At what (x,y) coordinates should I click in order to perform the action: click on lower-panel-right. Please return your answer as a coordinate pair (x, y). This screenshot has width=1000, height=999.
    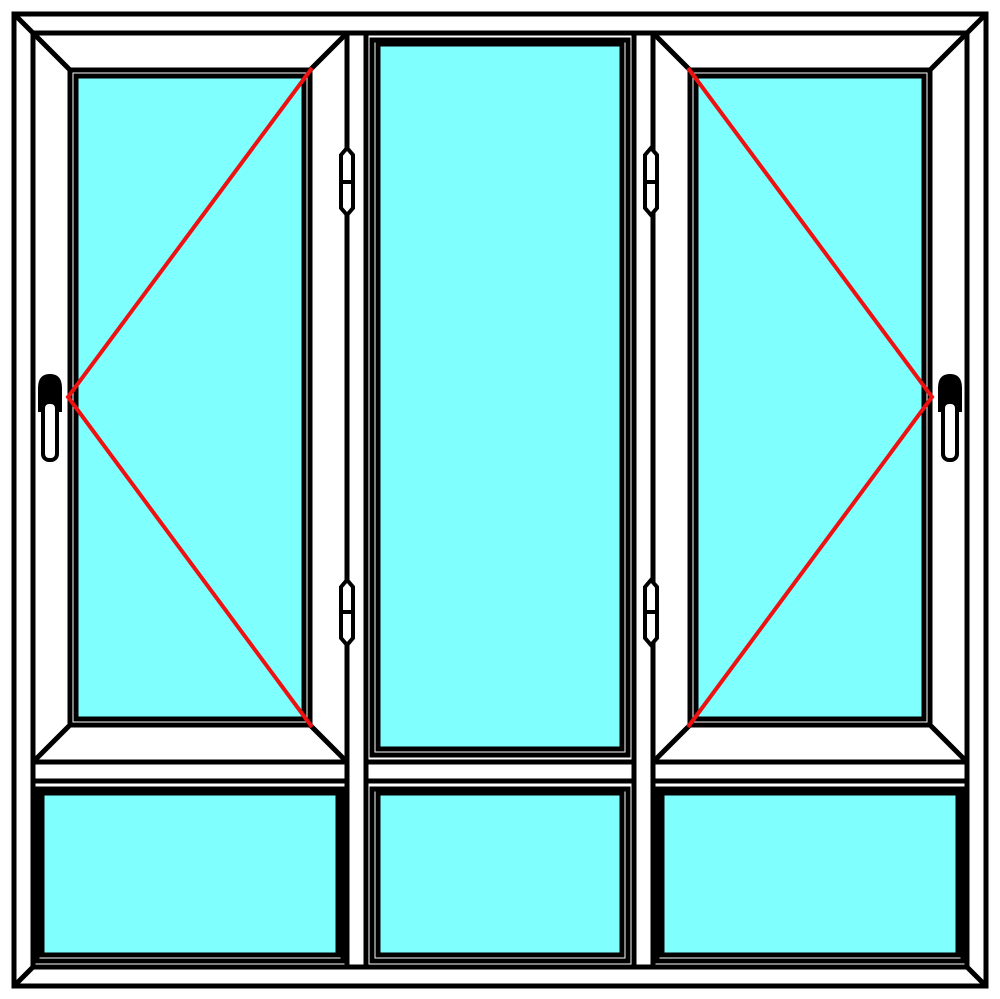
    Looking at the image, I should click on (810, 874).